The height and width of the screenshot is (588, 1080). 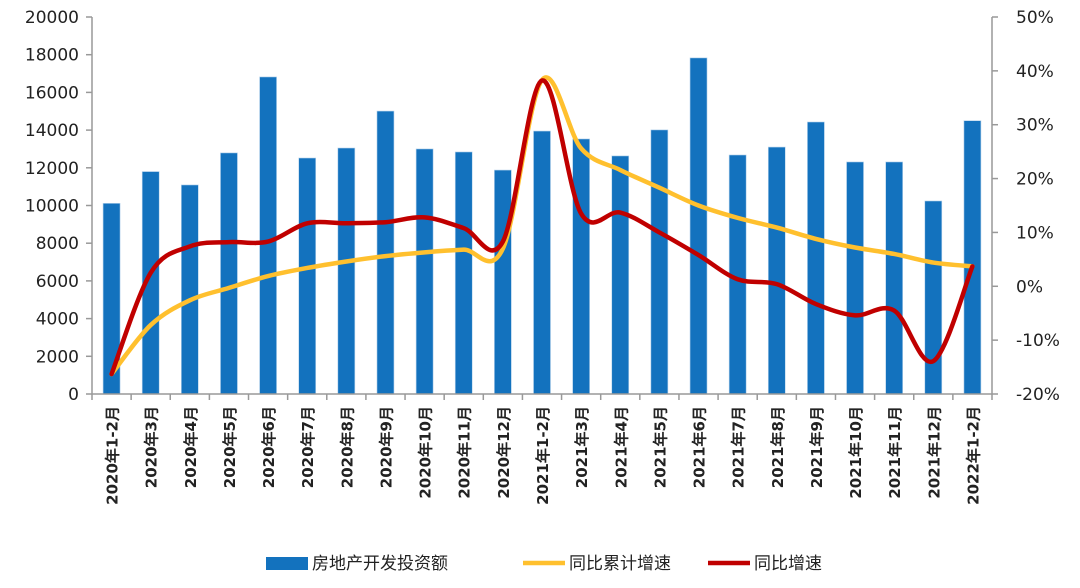 What do you see at coordinates (52, 93) in the screenshot?
I see `left-tick-label: 16000` at bounding box center [52, 93].